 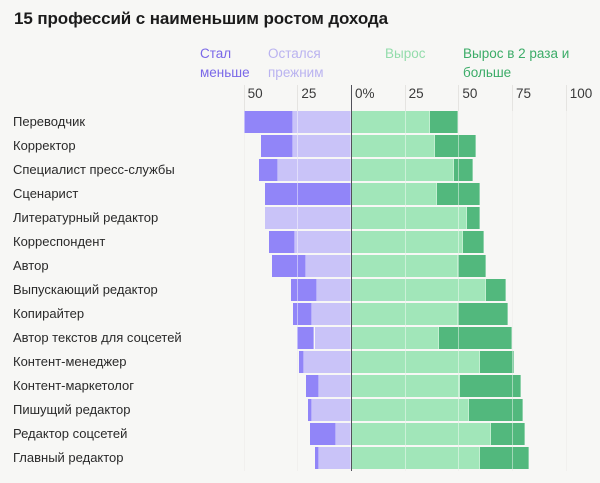 I want to click on category-label: Корректор, so click(x=44, y=145).